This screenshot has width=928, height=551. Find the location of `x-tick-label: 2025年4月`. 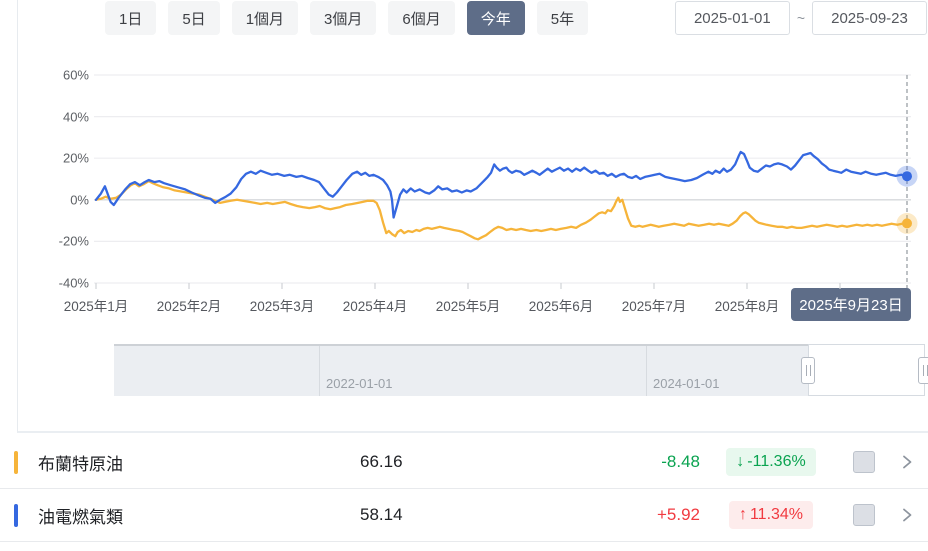

x-tick-label: 2025年4月 is located at coordinates (375, 306).